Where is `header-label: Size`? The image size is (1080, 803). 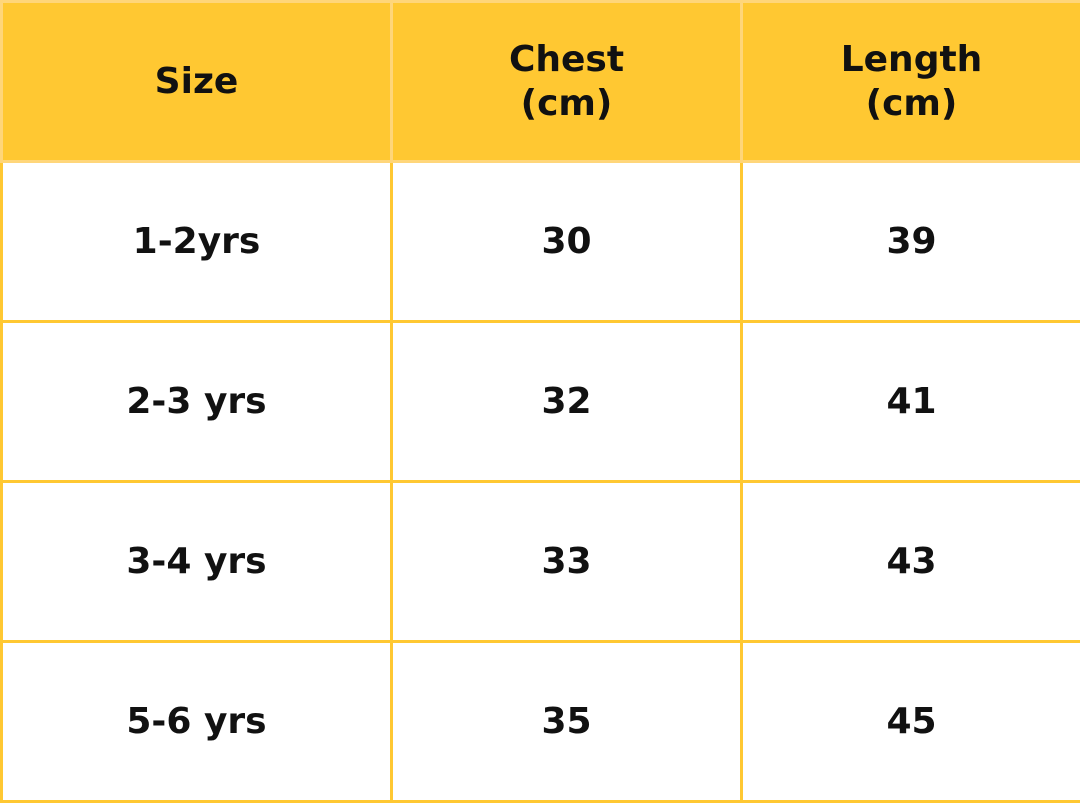 header-label: Size is located at coordinates (196, 81).